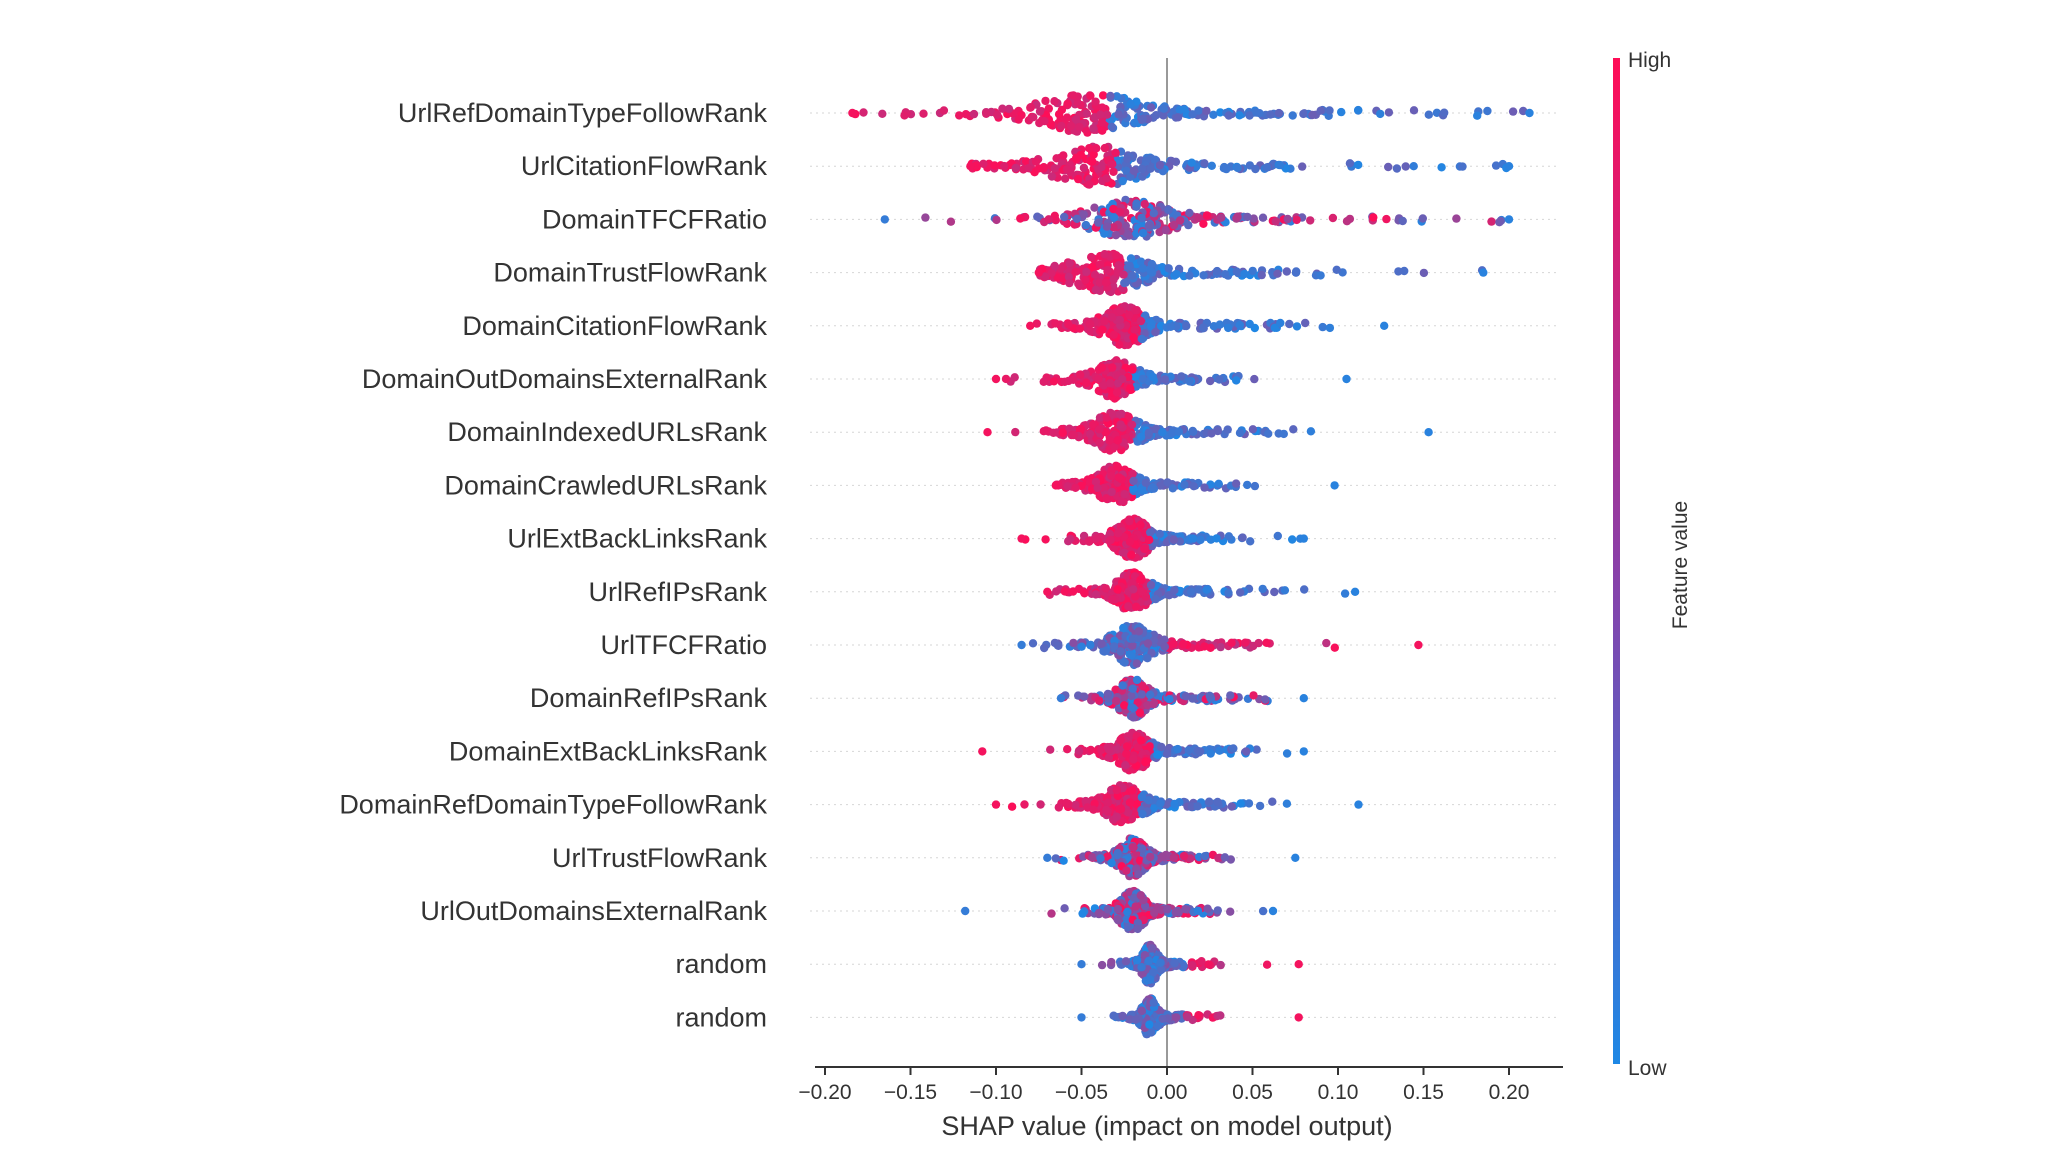 The width and height of the screenshot is (2048, 1152). Describe the element at coordinates (1081, 1092) in the screenshot. I see `x-tick-label: −0.05` at that location.